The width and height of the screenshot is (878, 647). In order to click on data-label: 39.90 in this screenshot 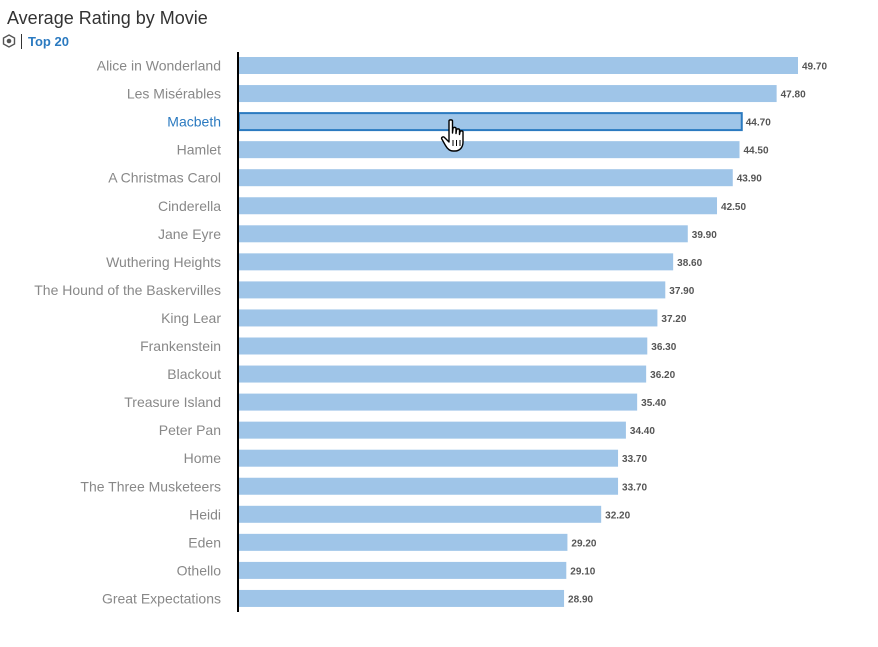, I will do `click(704, 235)`.